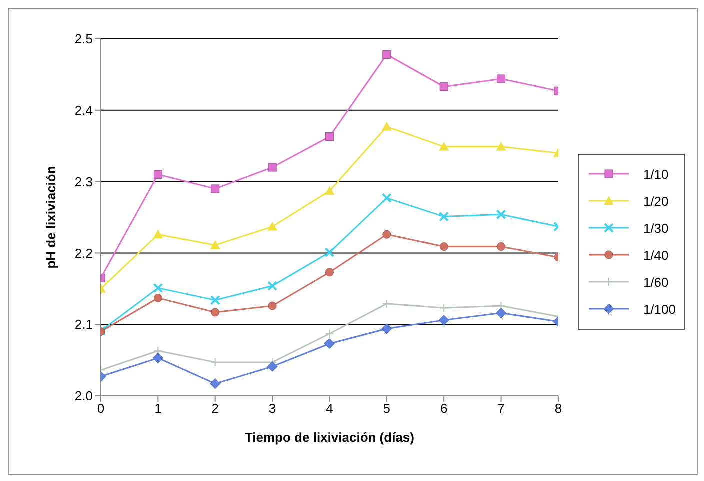 This screenshot has width=704, height=481. What do you see at coordinates (83, 110) in the screenshot?
I see `y-tick-label: 2.4` at bounding box center [83, 110].